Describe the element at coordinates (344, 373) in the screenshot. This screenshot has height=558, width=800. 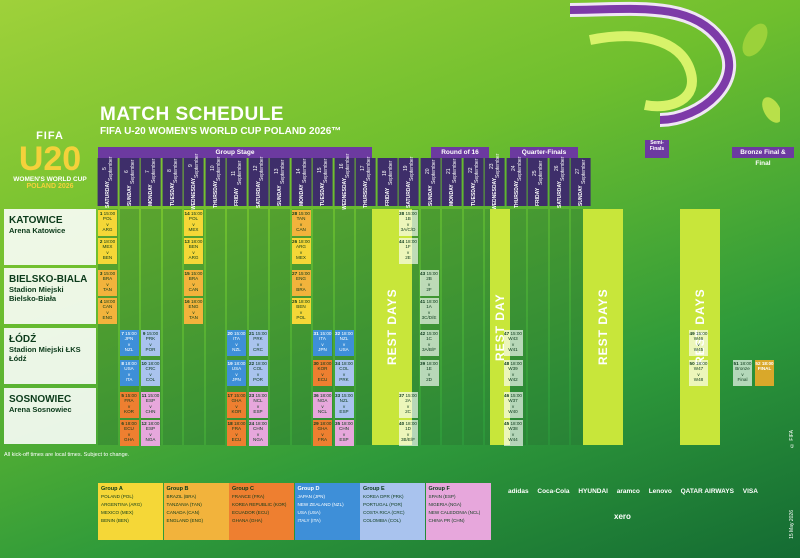
I see `match-cell: 34 18:00 COL v PRK` at that location.